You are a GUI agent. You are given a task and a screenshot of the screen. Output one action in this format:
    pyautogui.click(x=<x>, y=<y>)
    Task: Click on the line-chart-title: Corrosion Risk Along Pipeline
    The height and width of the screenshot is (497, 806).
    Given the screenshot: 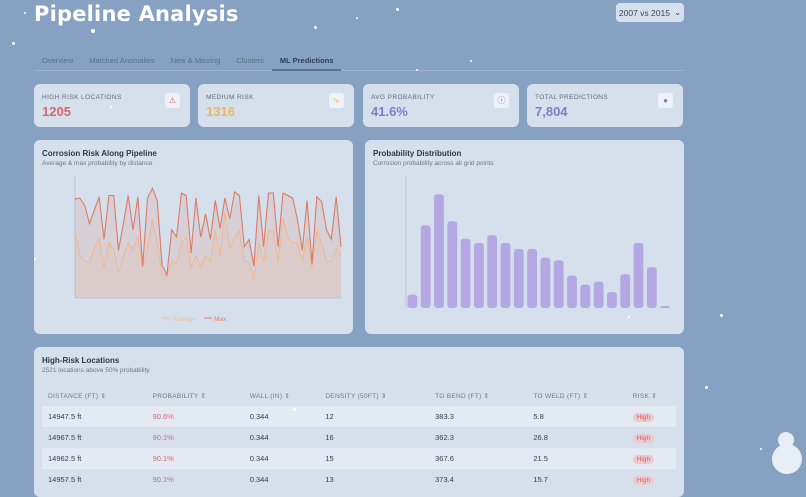 What is the action you would take?
    pyautogui.click(x=99, y=153)
    